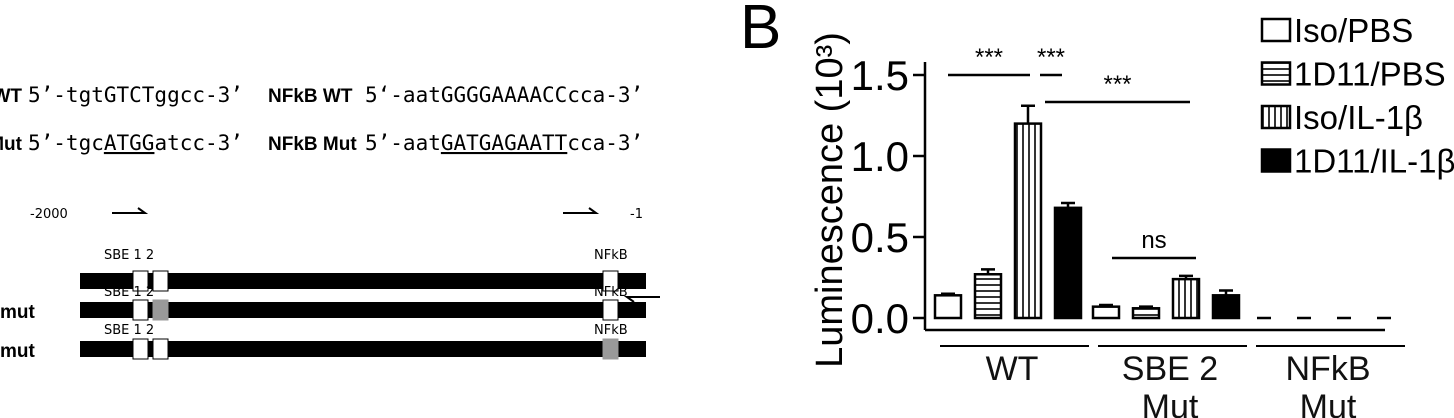 The height and width of the screenshot is (418, 1454). I want to click on seq-part: 5‘-aatGGGGAAAACCcca-3’, so click(504, 95).